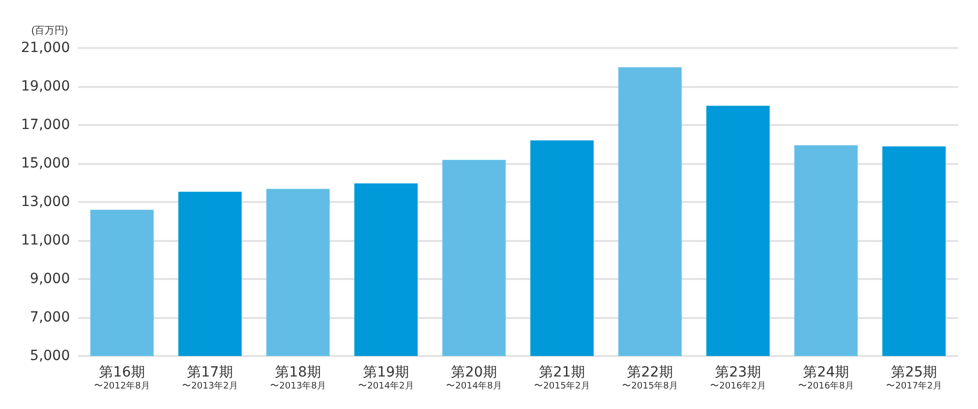 This screenshot has height=409, width=978. I want to click on y-tick-label: 5,000, so click(50, 356).